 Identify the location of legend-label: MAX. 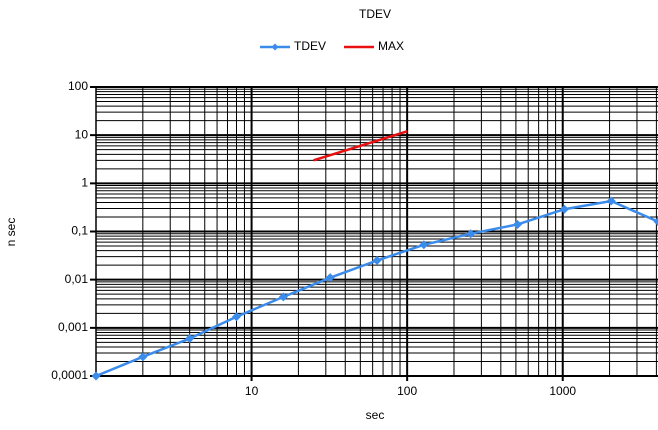
(391, 46).